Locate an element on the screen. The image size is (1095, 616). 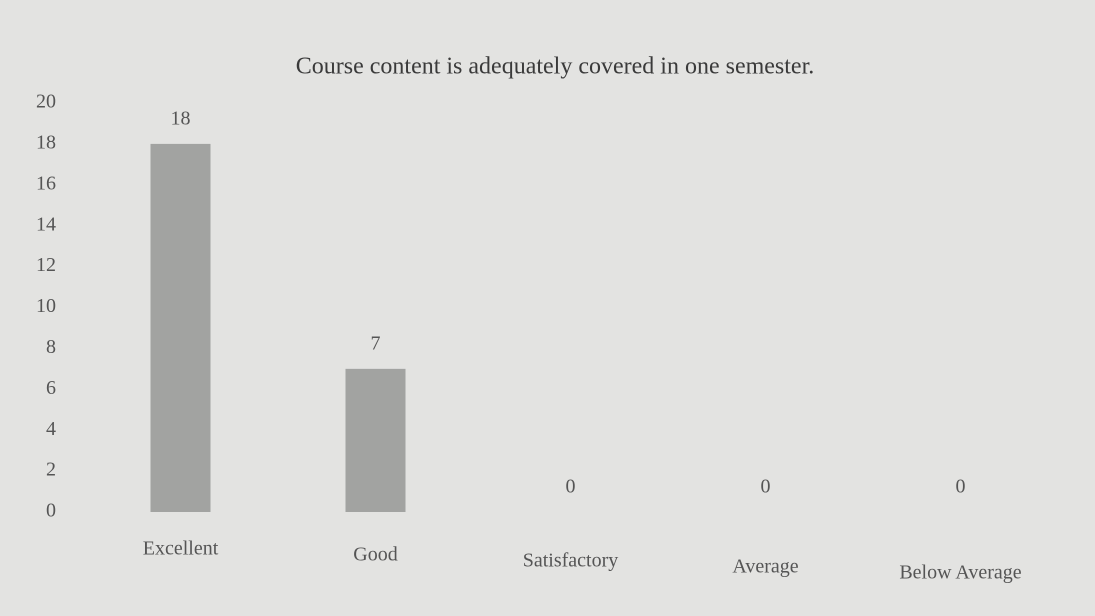
y-tick-label: 8 is located at coordinates (51, 347).